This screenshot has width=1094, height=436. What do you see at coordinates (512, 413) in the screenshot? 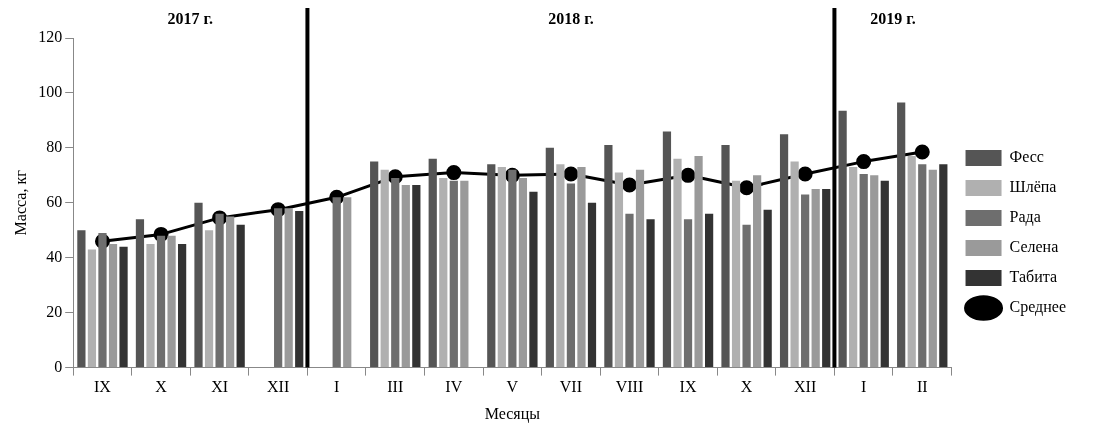
I see `x-axis-title: Месяцы` at bounding box center [512, 413].